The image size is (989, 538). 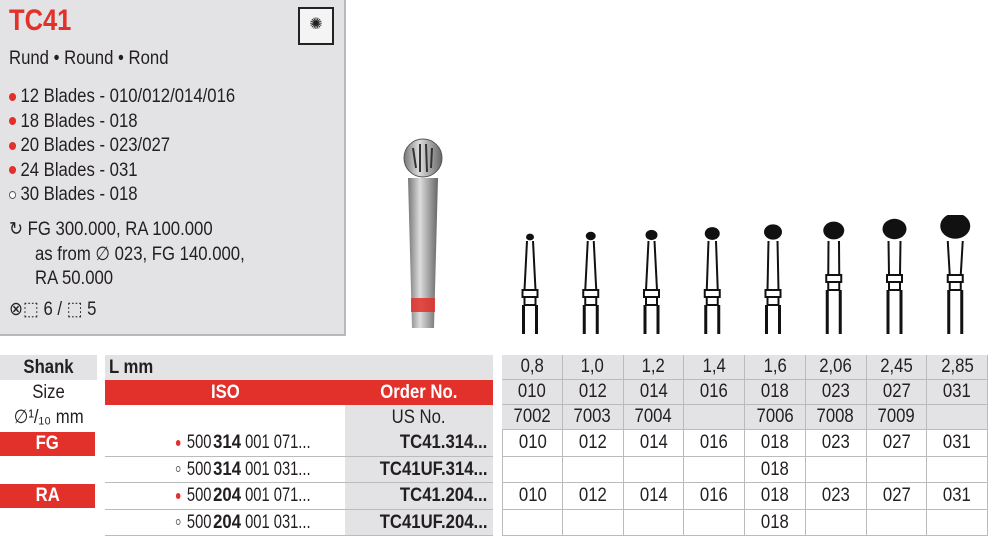 I want to click on box-icon: ⬚, so click(x=31, y=309).